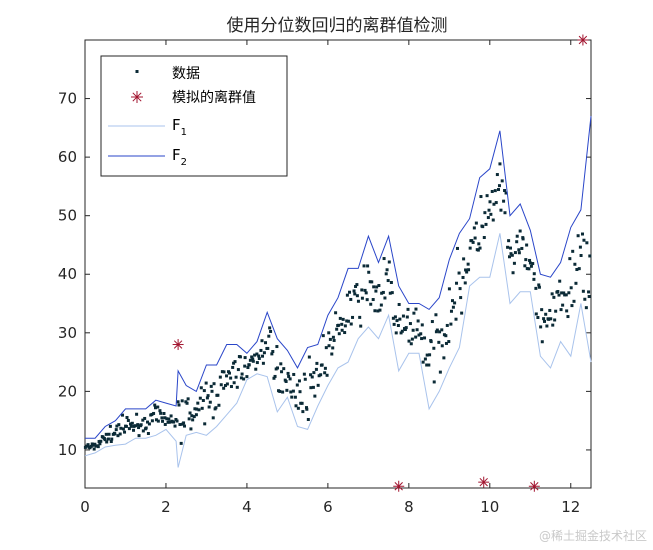  What do you see at coordinates (247, 507) in the screenshot?
I see `x-tick-label: 4` at bounding box center [247, 507].